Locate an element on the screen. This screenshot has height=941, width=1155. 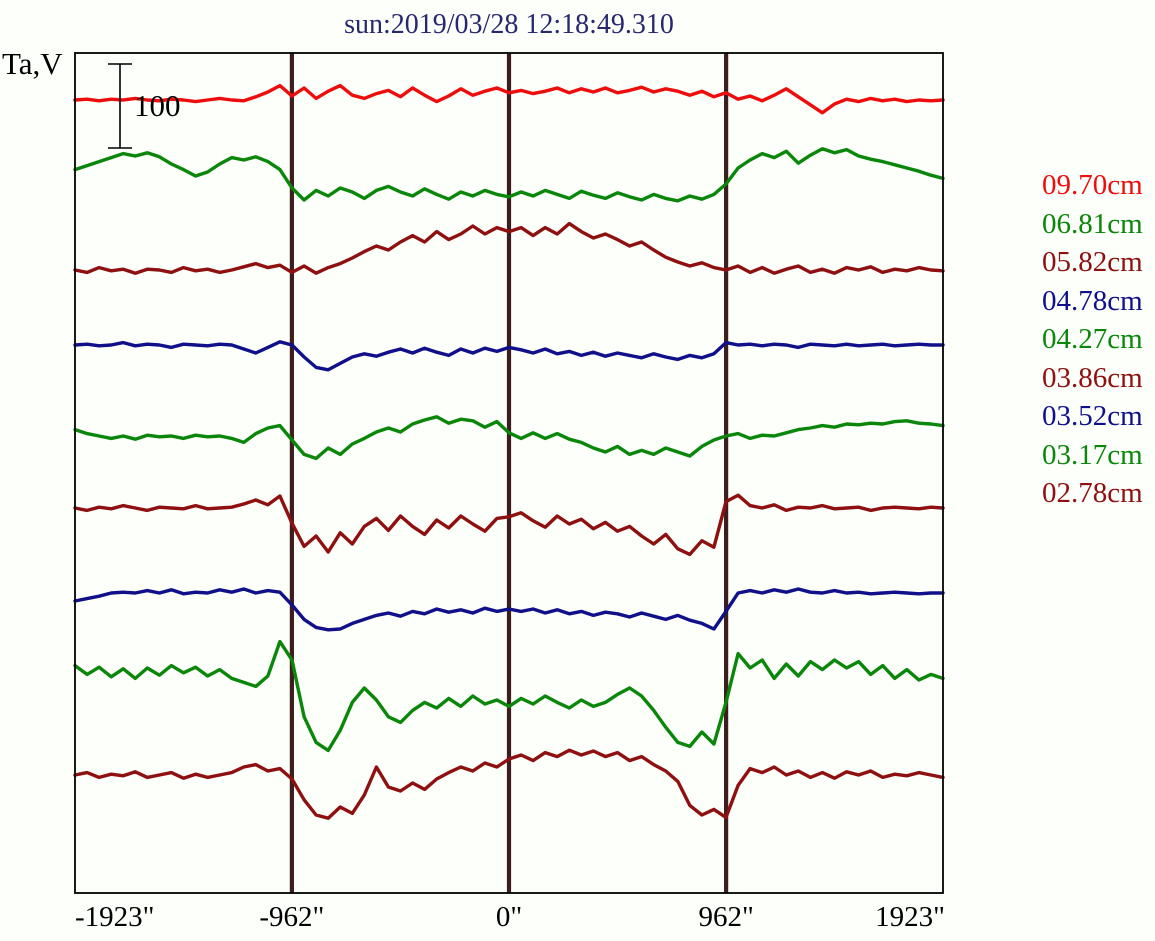
legend-item-04.78cm: 04.78cm is located at coordinates (1092, 300).